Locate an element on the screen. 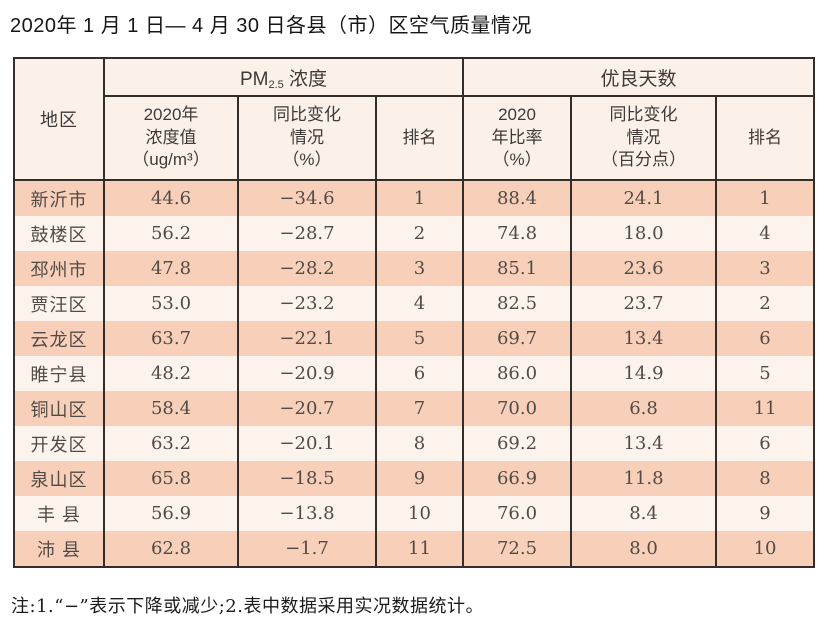  cell-pm-change: −28.7 is located at coordinates (307, 233).